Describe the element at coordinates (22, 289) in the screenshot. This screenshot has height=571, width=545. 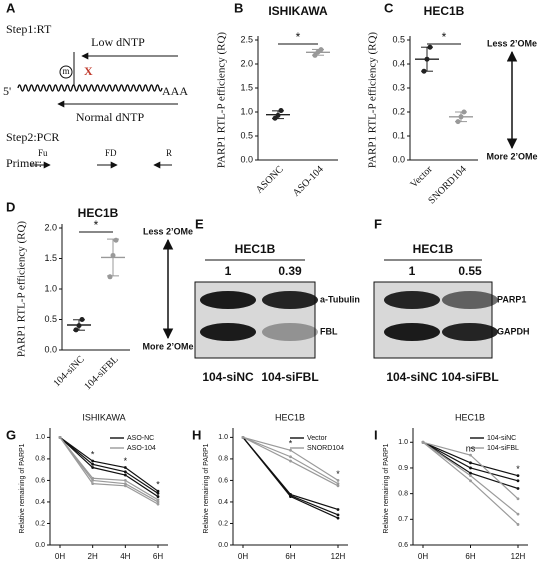
I see `y-axis-label: PARP1 RTL-P efficiency (RQ)` at that location.